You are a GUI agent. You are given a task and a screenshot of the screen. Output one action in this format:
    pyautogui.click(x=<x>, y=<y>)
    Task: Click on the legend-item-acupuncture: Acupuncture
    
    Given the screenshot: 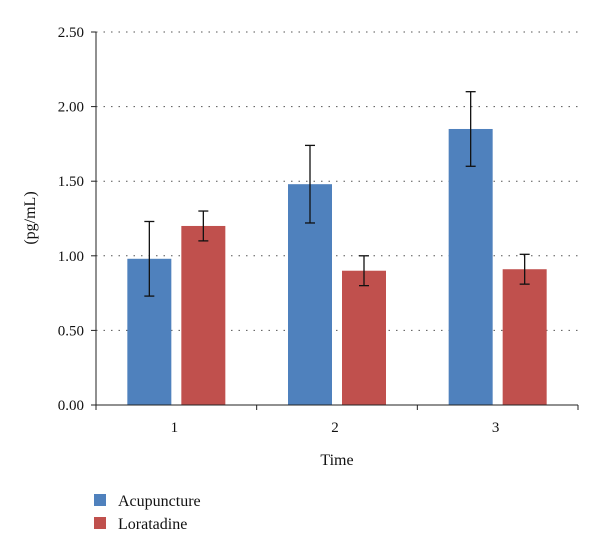 What is the action you would take?
    pyautogui.click(x=147, y=501)
    